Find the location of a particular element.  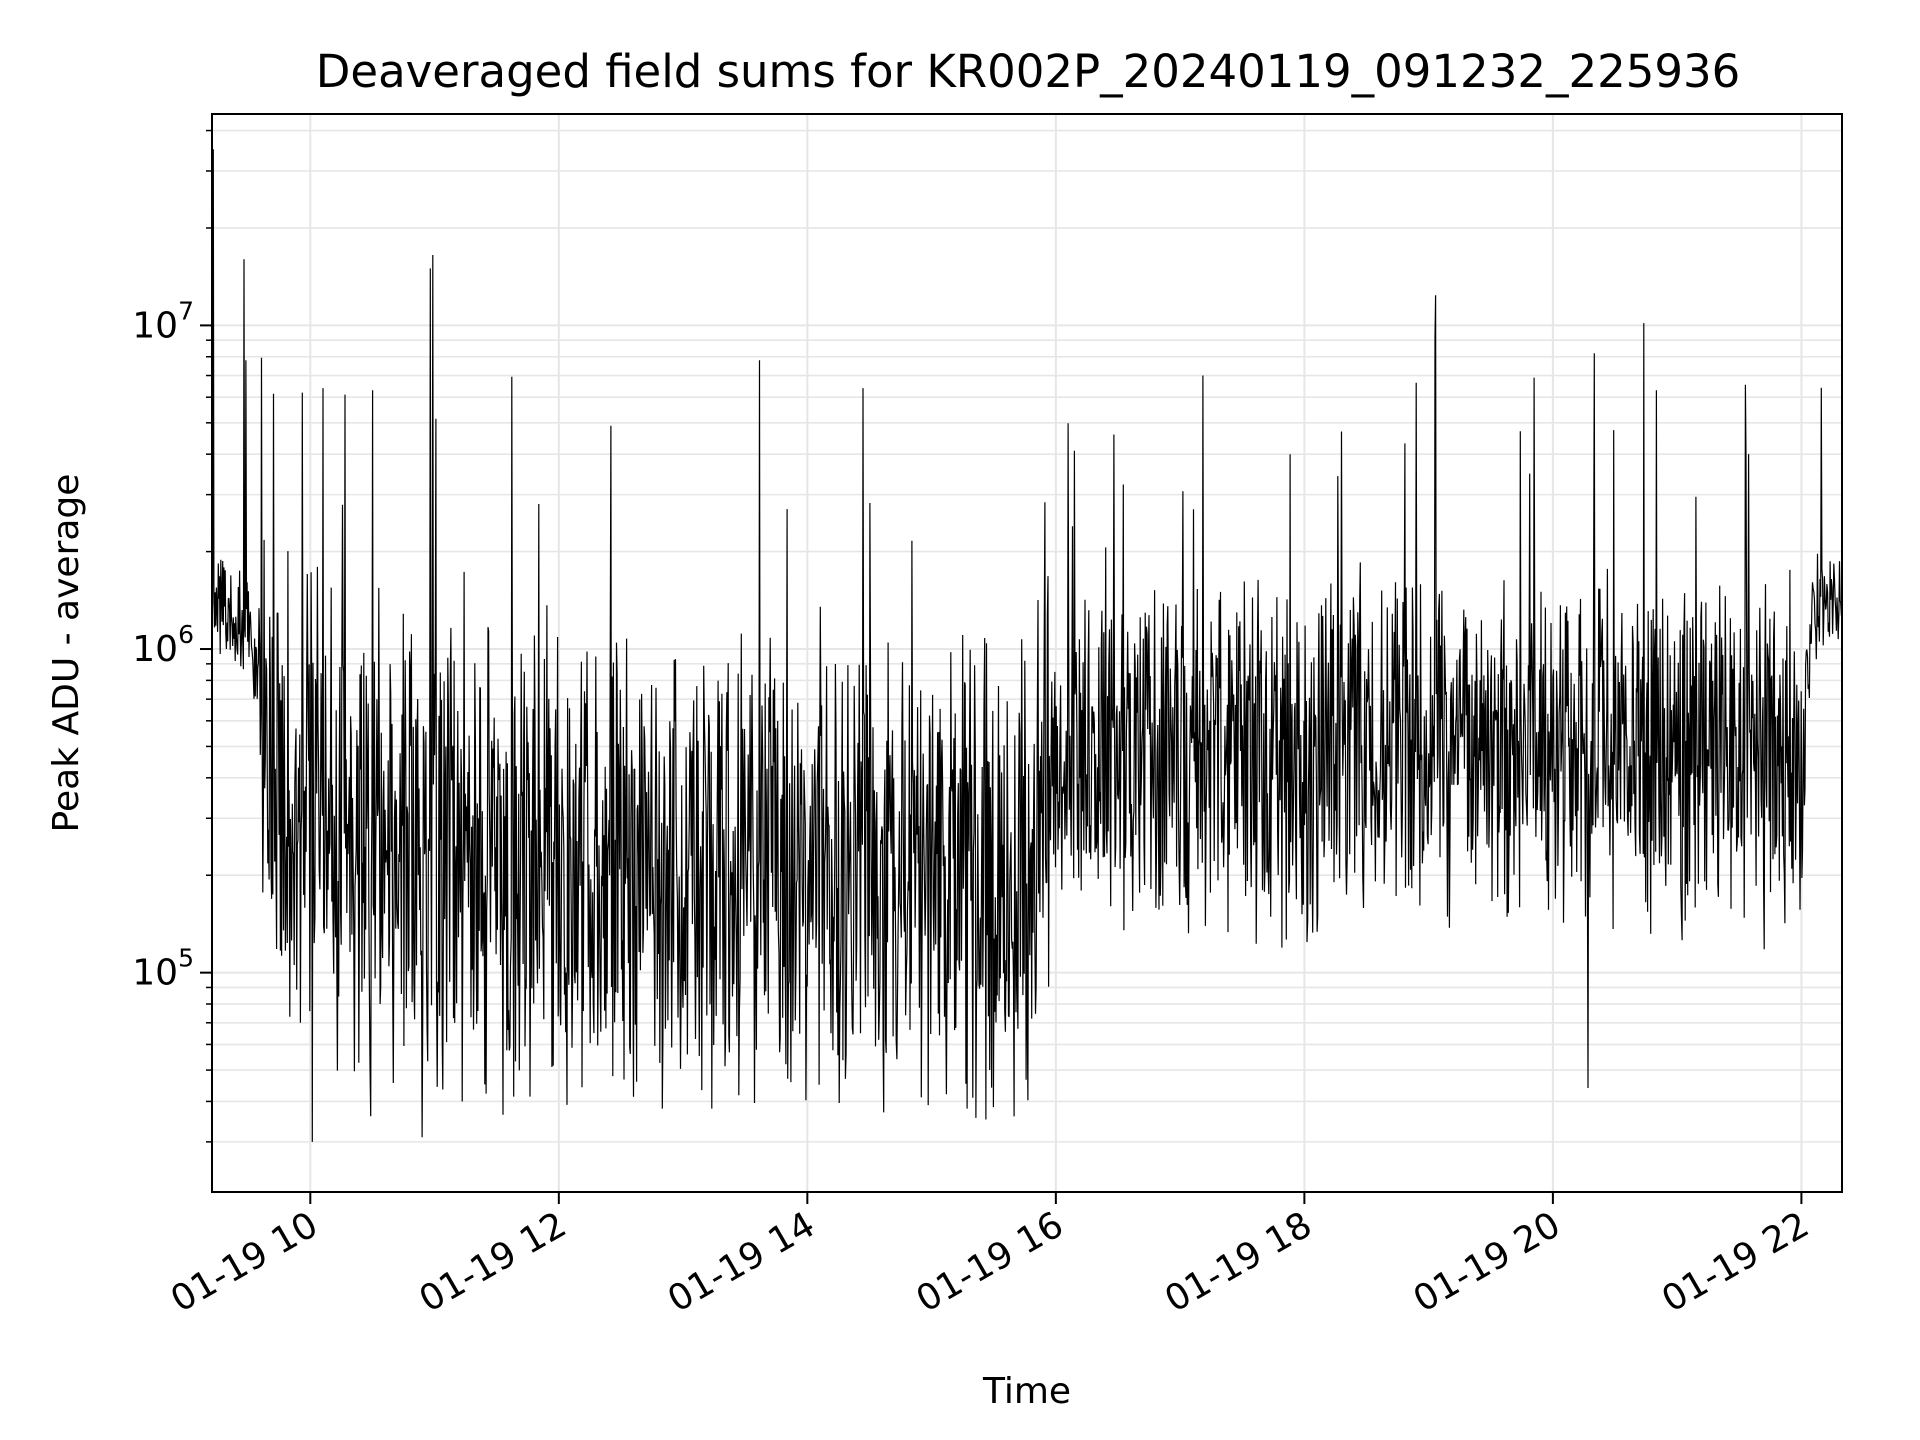

y-tick-label: 10⁶ is located at coordinates (163, 645).